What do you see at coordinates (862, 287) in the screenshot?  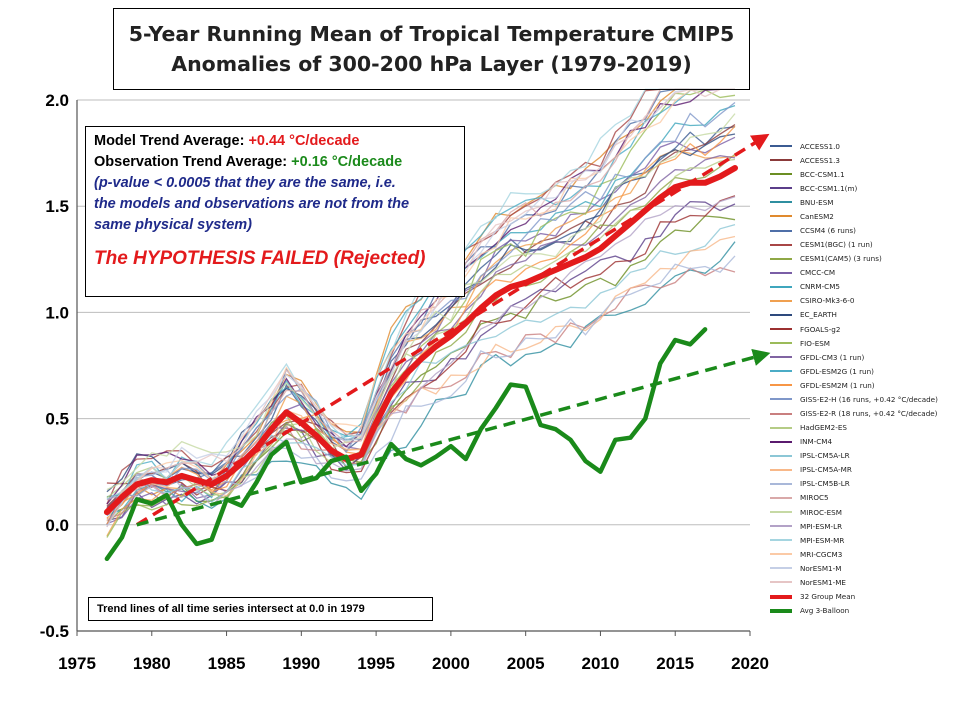 I see `legend-item: CNRM-CM5` at bounding box center [862, 287].